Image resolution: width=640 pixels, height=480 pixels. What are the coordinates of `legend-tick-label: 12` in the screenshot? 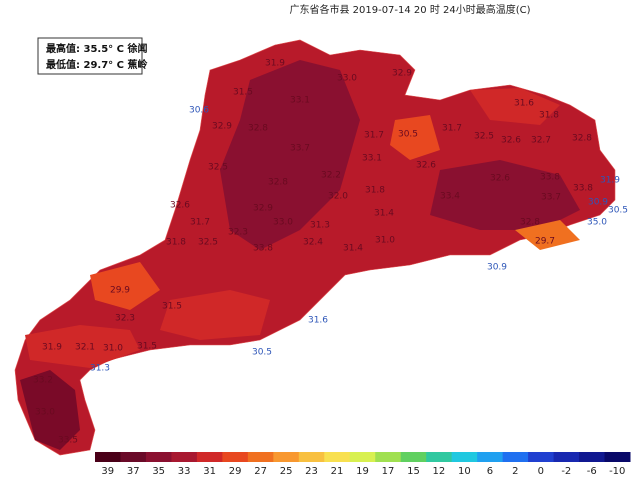 It's located at (439, 471).